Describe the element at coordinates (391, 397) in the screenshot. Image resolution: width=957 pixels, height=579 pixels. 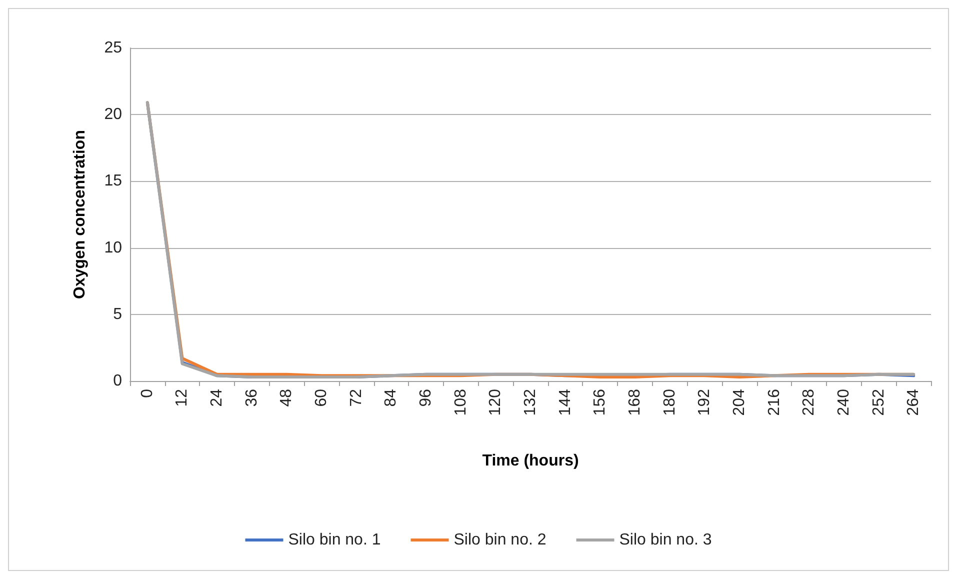
I see `x-tick-label: 84` at that location.